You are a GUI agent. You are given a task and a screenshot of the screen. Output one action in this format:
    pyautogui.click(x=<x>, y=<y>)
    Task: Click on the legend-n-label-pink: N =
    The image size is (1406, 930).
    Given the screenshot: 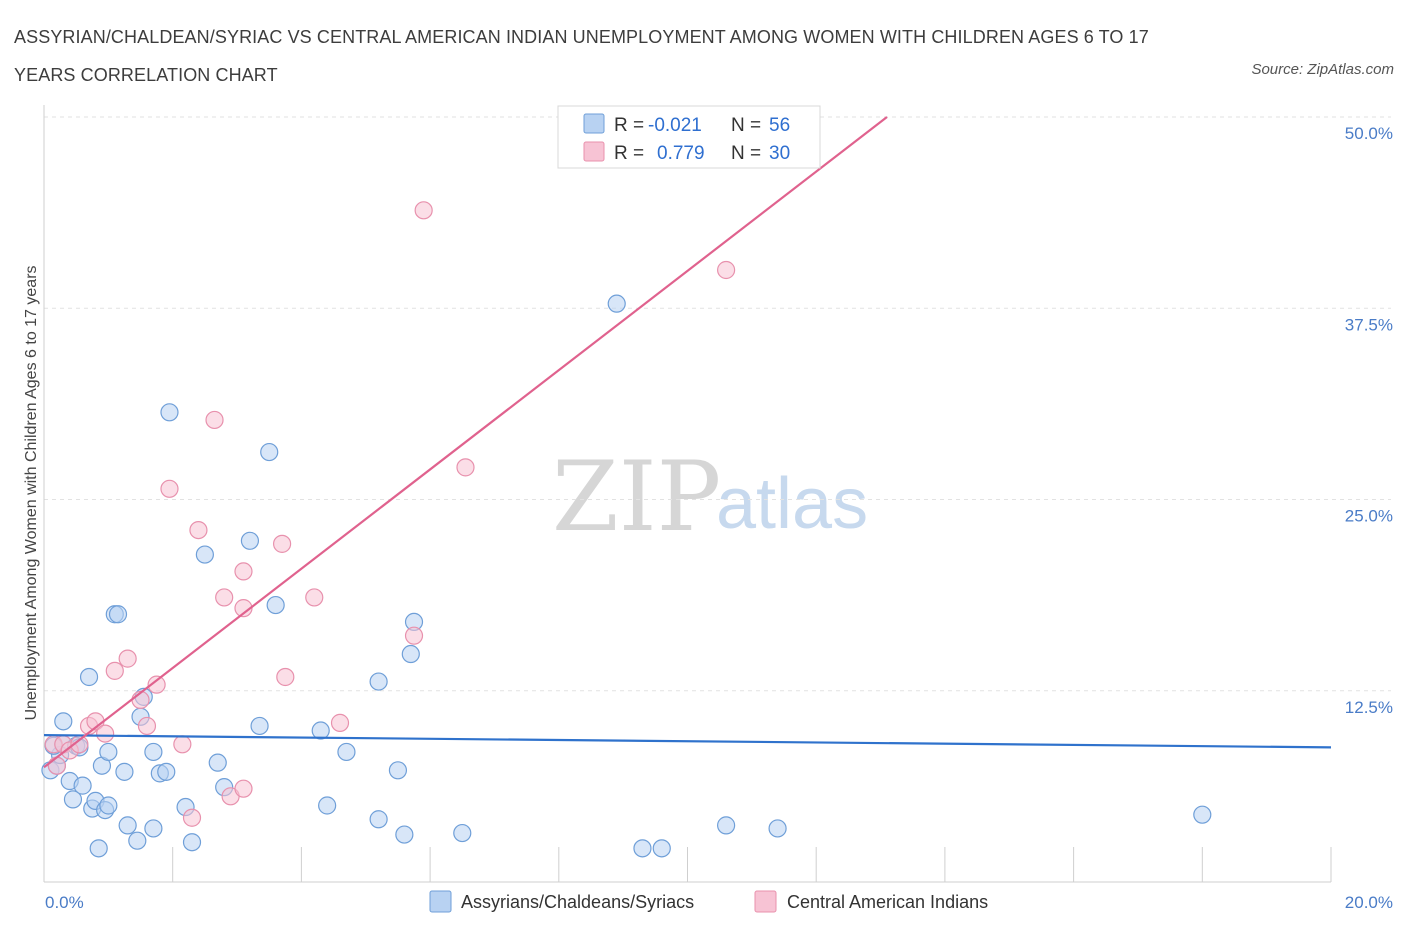 What is the action you would take?
    pyautogui.click(x=746, y=153)
    